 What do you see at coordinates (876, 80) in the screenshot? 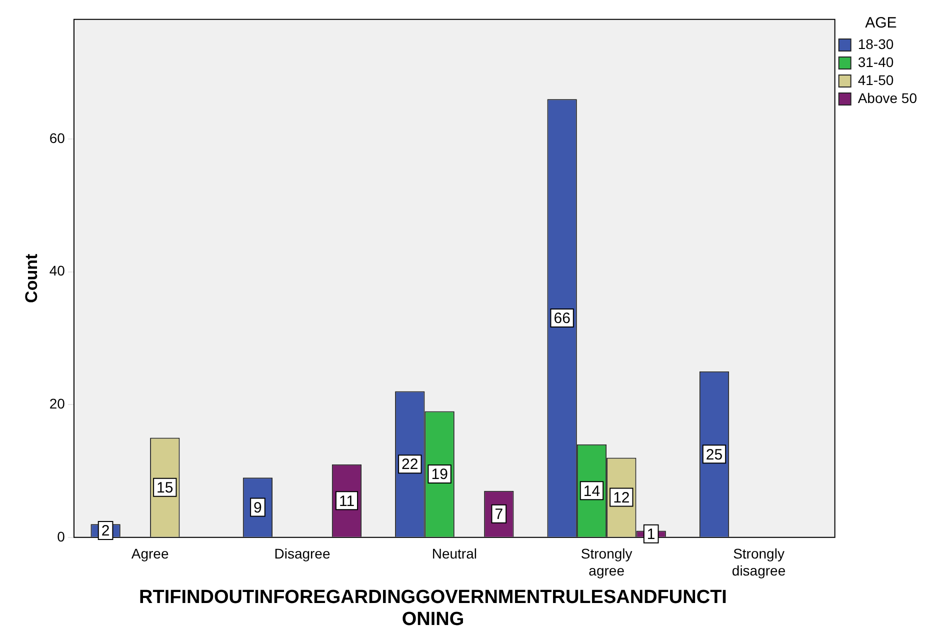
I see `legend-label: 41-50` at bounding box center [876, 80].